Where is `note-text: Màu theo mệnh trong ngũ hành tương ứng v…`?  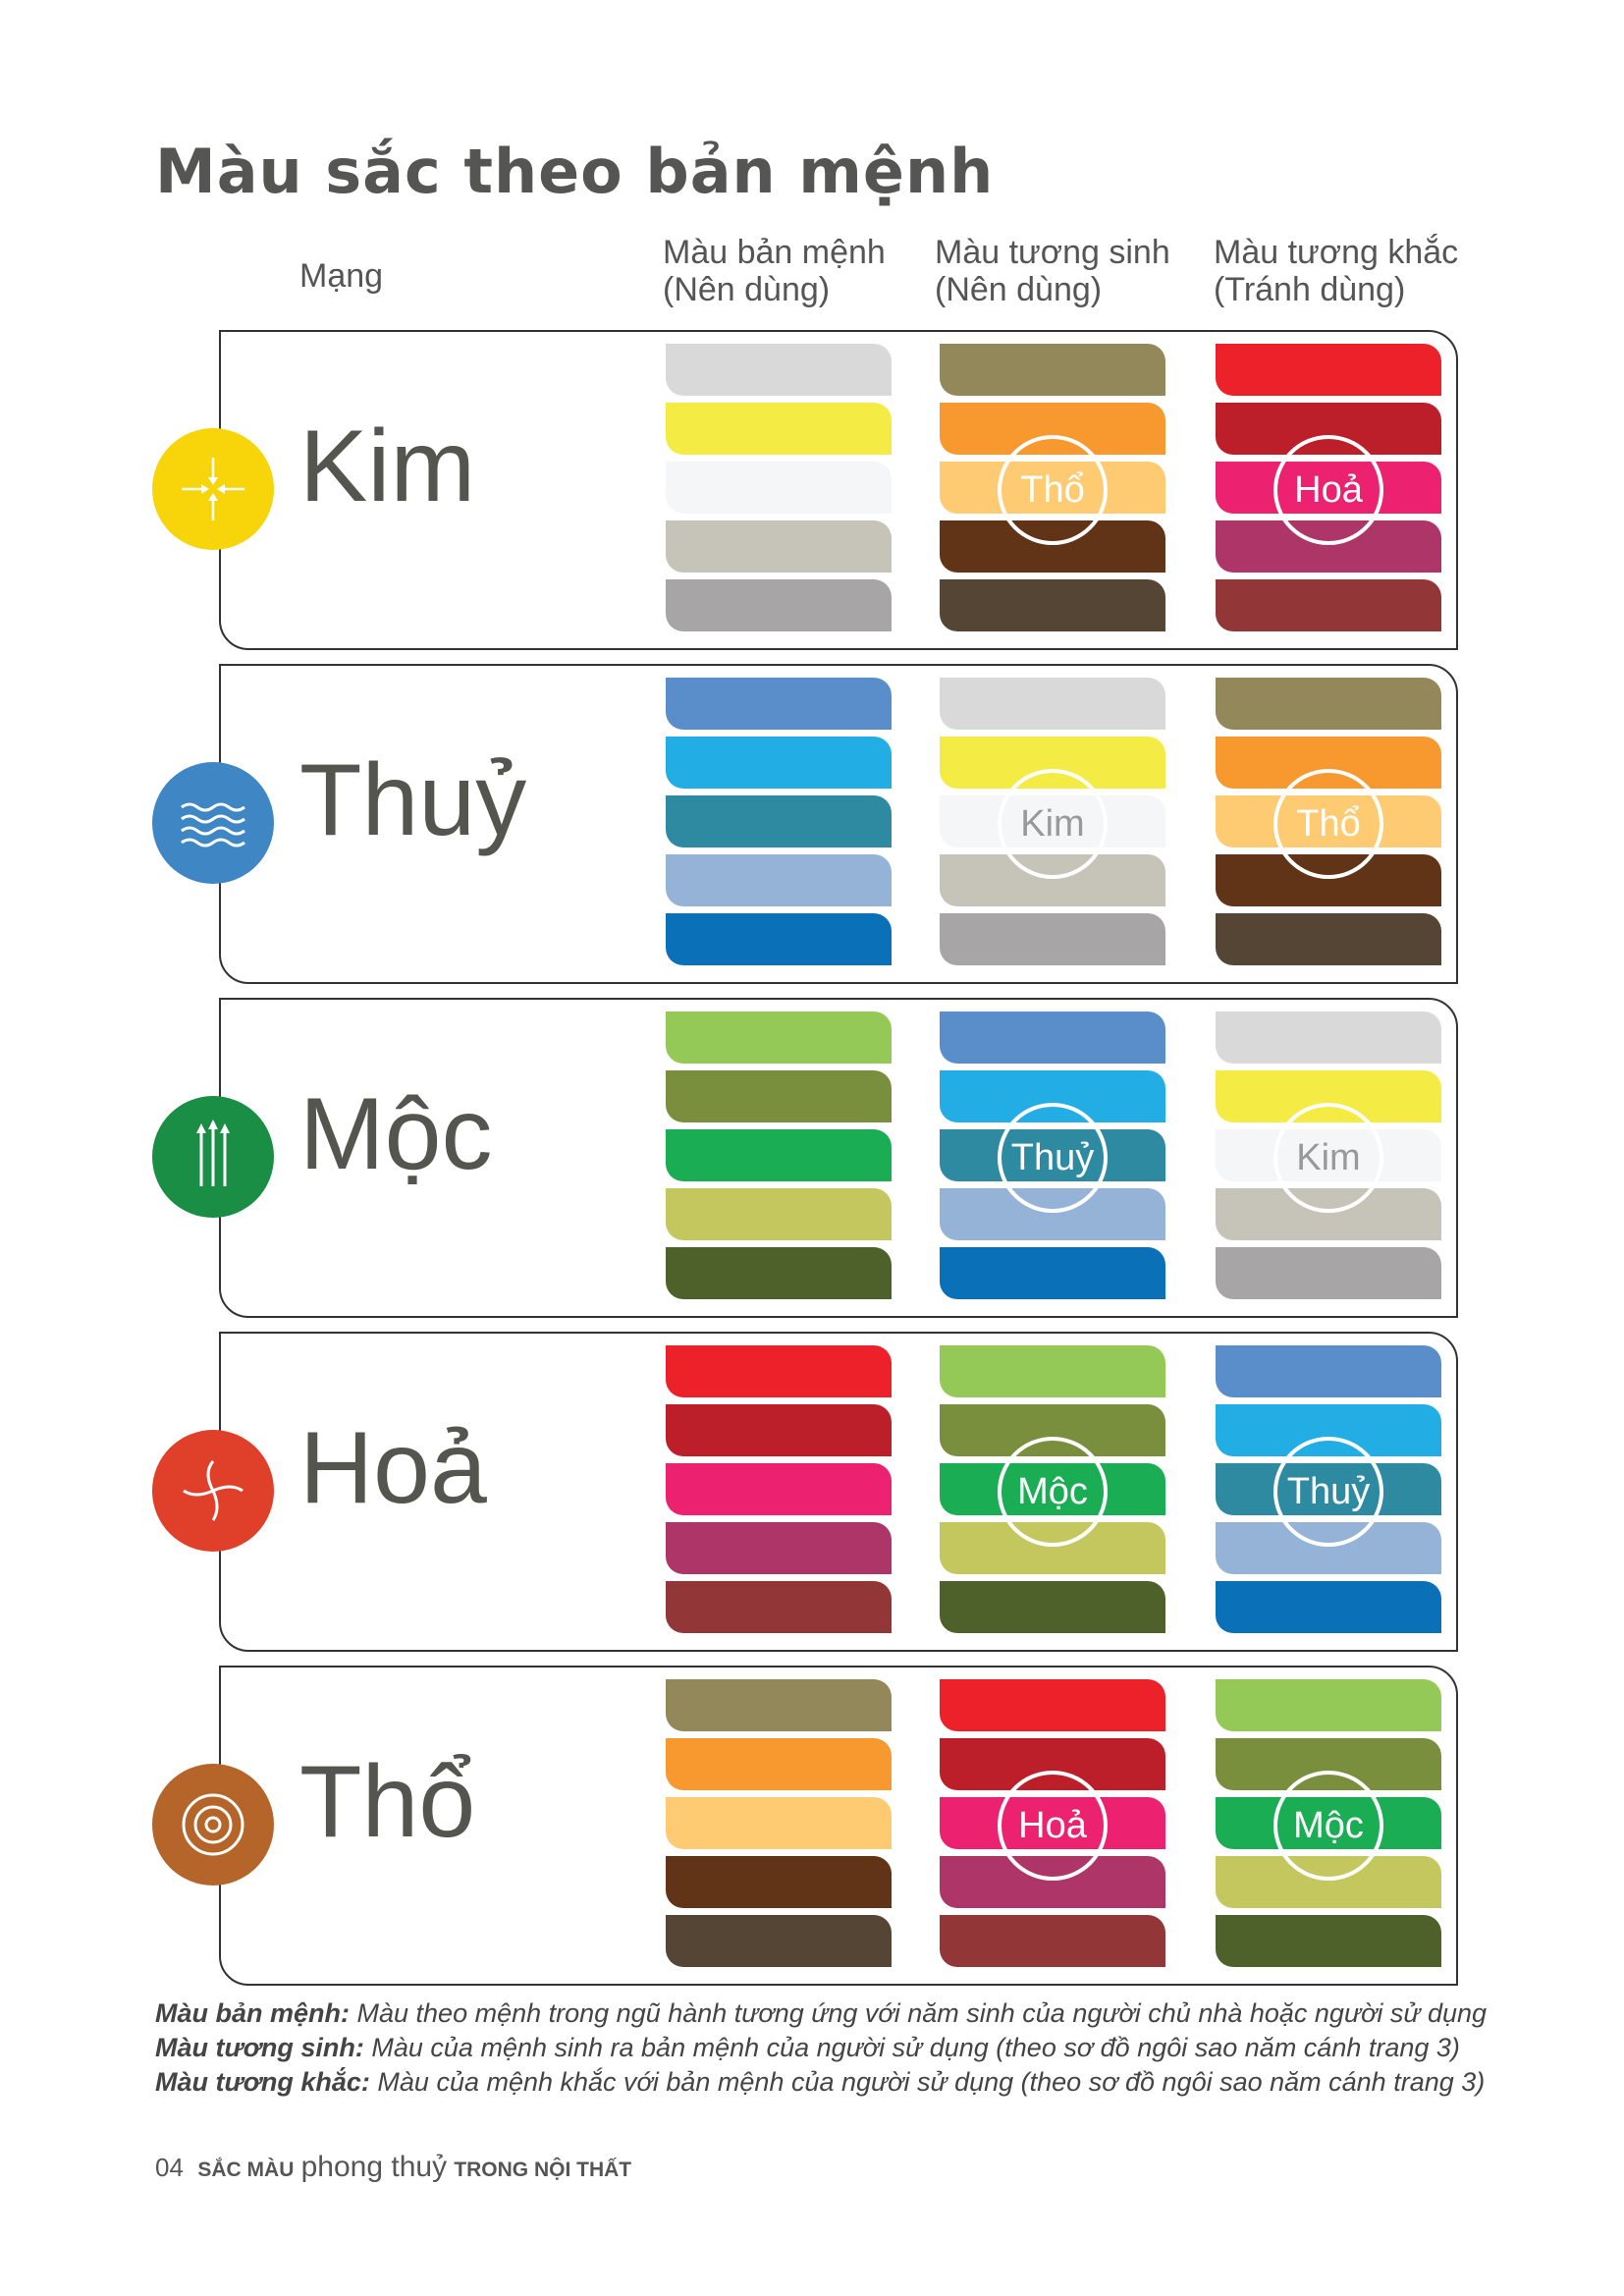 note-text: Màu theo mệnh trong ngũ hành tương ứng v… is located at coordinates (919, 2013).